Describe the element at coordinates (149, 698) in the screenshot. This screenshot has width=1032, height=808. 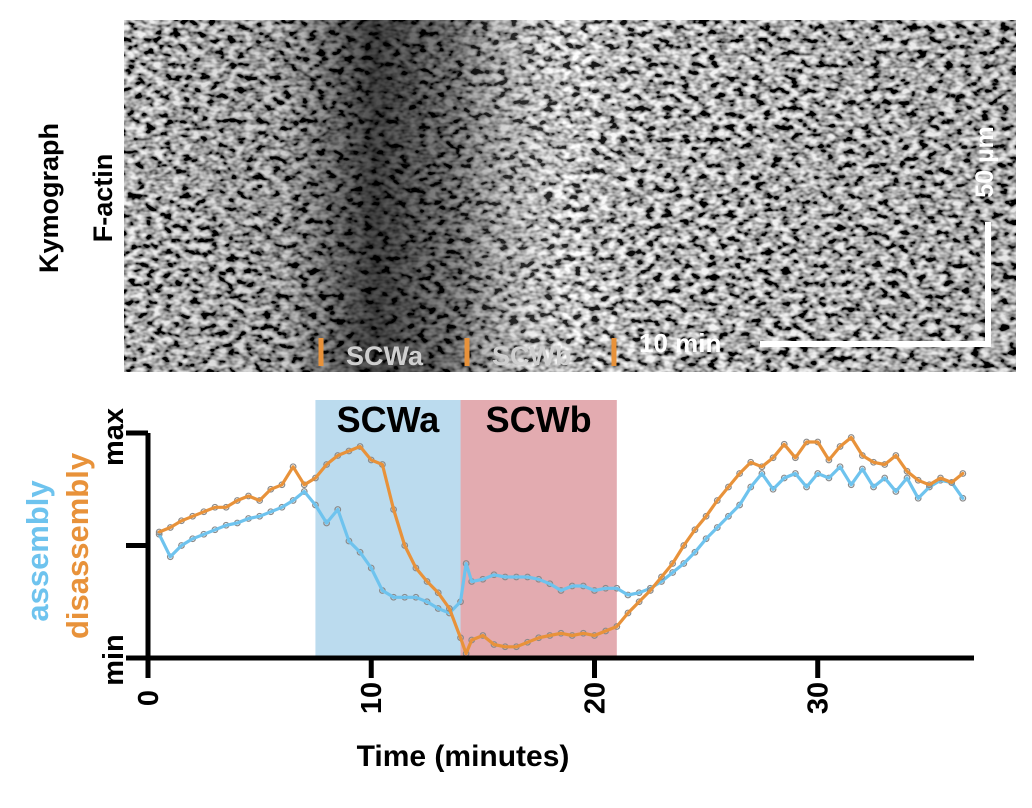
I see `x-tick-label: 0` at that location.